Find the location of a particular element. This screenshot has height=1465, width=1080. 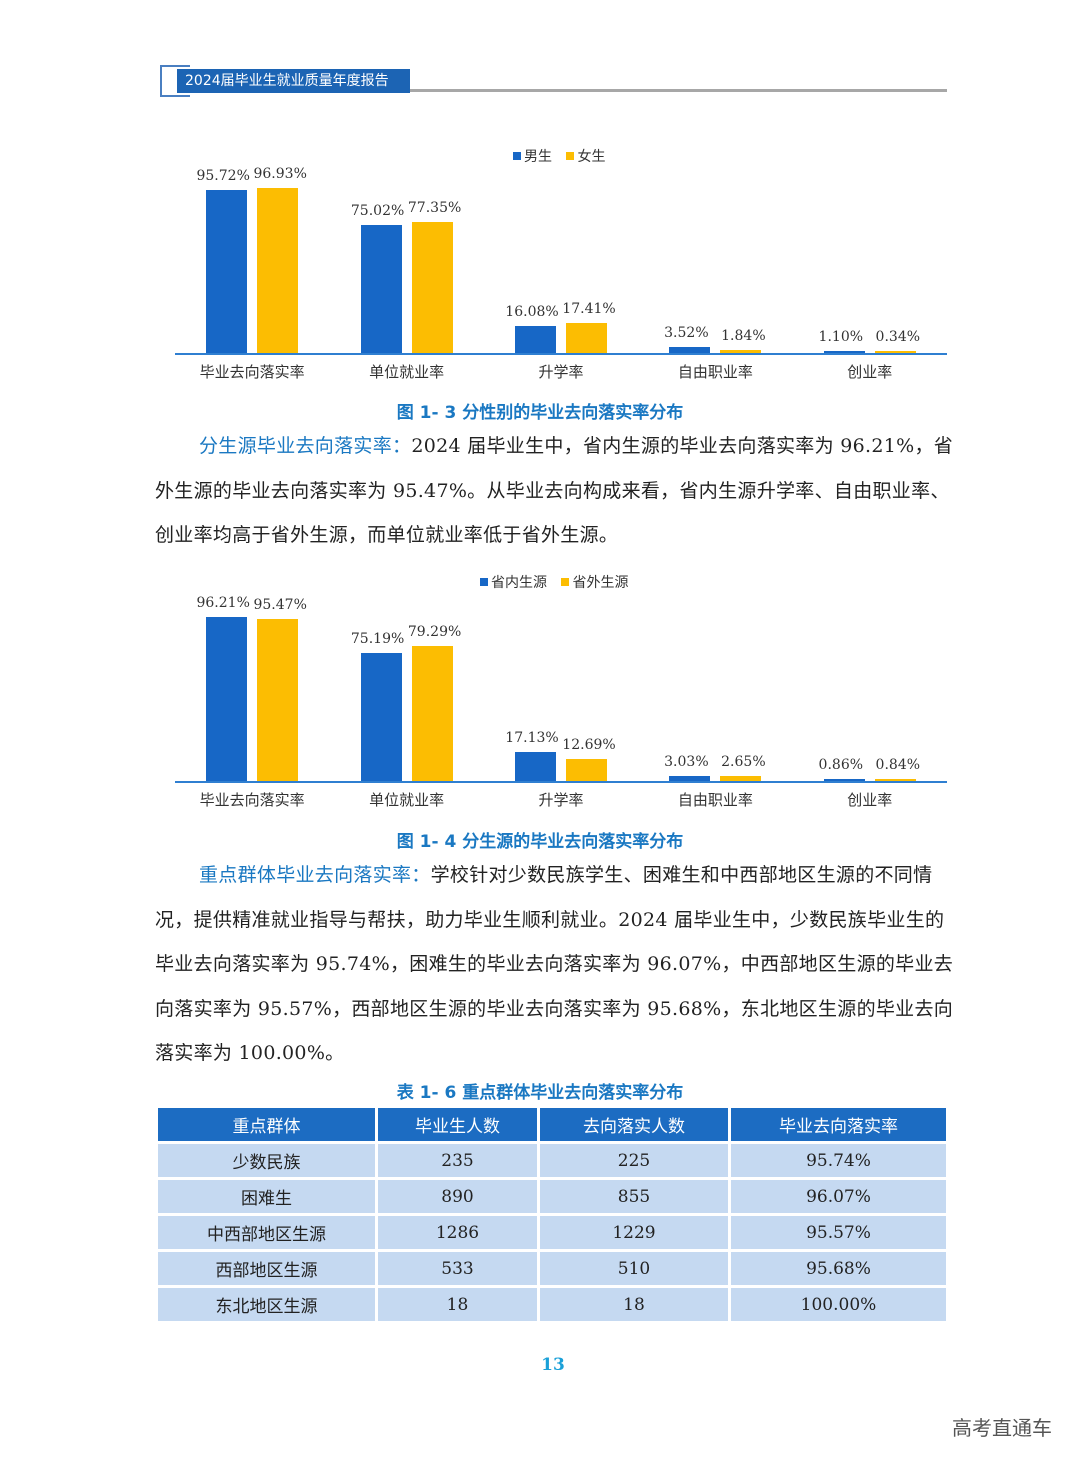

cell-graduates: 1286 is located at coordinates (457, 1232).